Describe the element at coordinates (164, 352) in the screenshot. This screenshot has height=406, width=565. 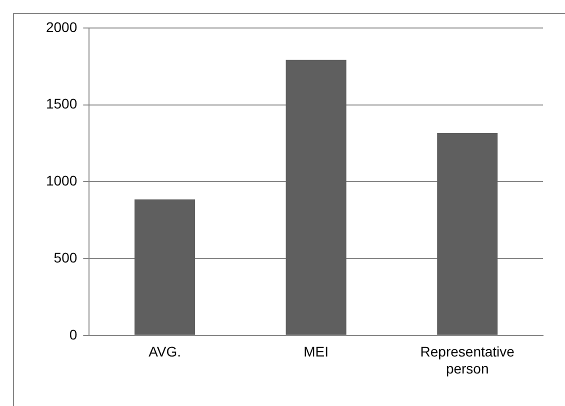
I see `x-tick-label: AVG.` at that location.